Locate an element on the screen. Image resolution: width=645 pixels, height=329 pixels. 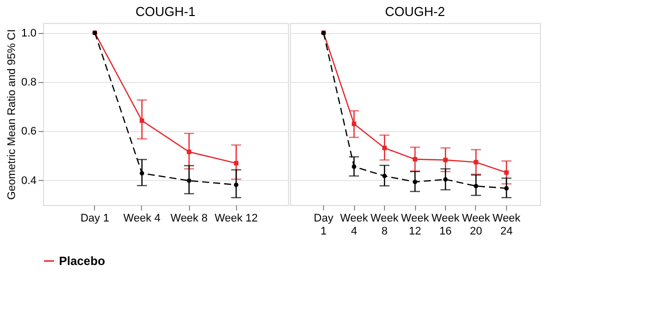
y-tick-label: 1.0 is located at coordinates (28, 33).